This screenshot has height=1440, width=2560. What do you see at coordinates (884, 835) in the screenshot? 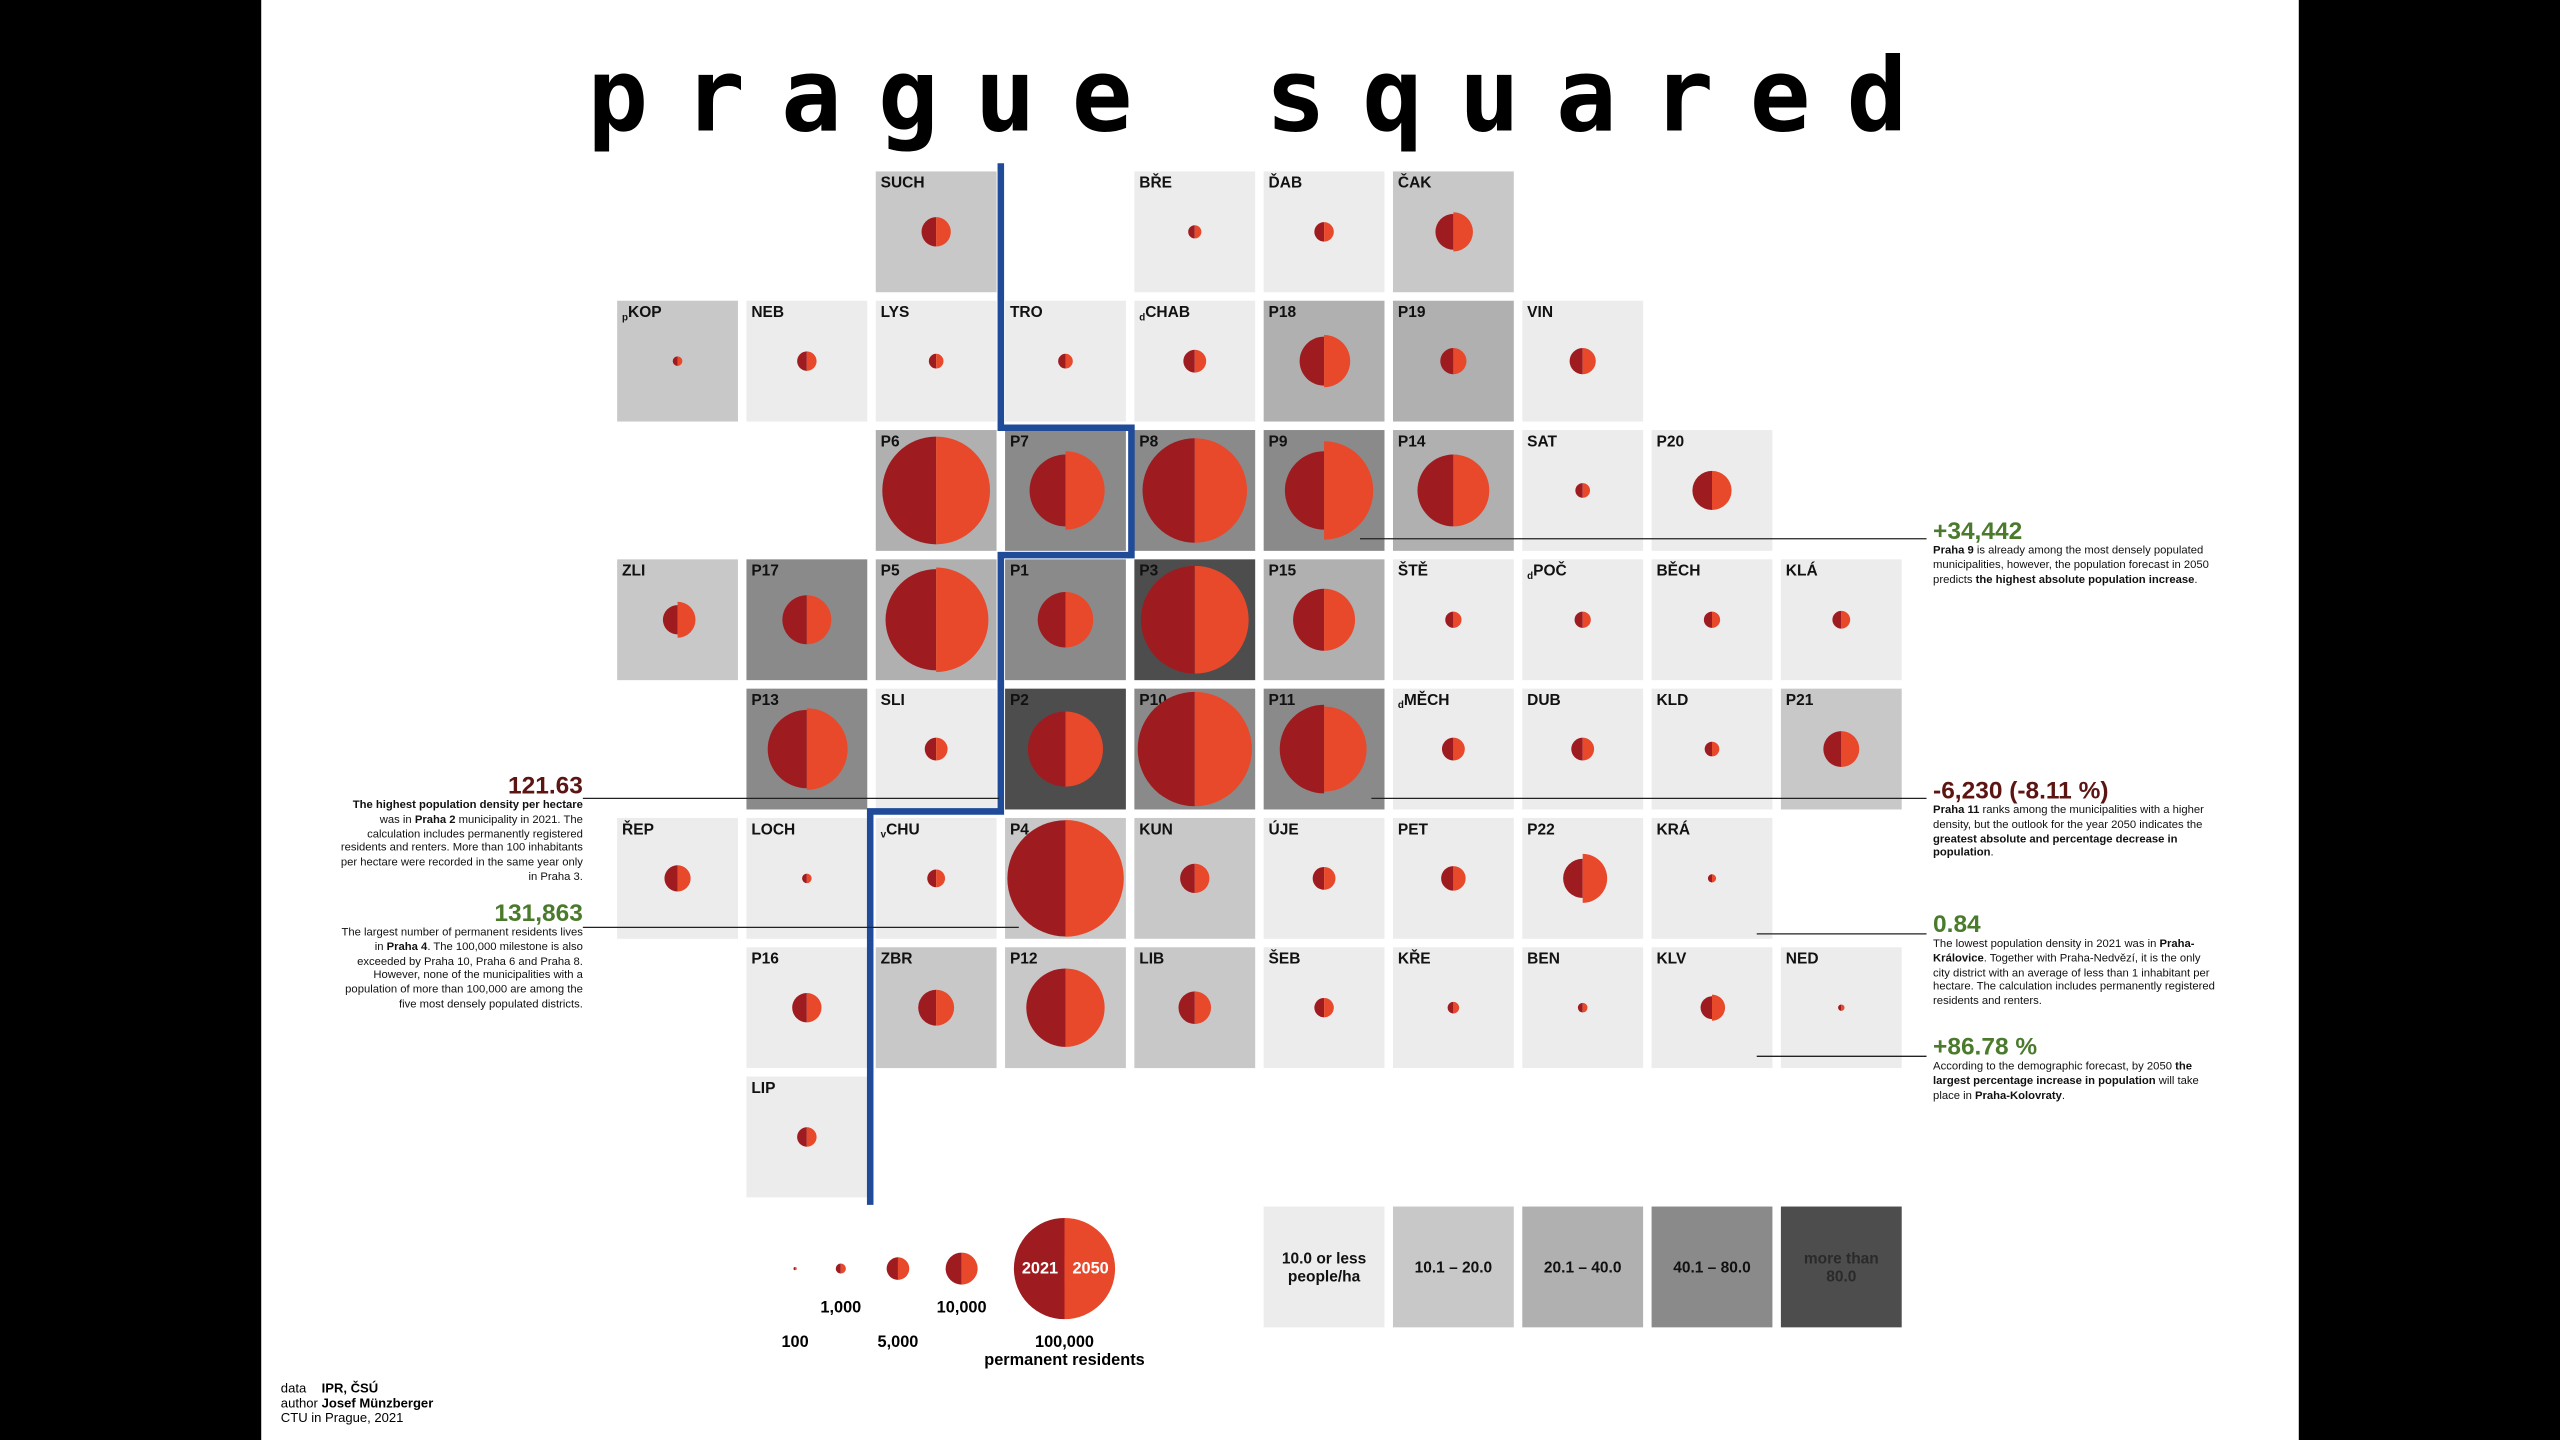
I see `tile-label-prefix: v` at bounding box center [884, 835].